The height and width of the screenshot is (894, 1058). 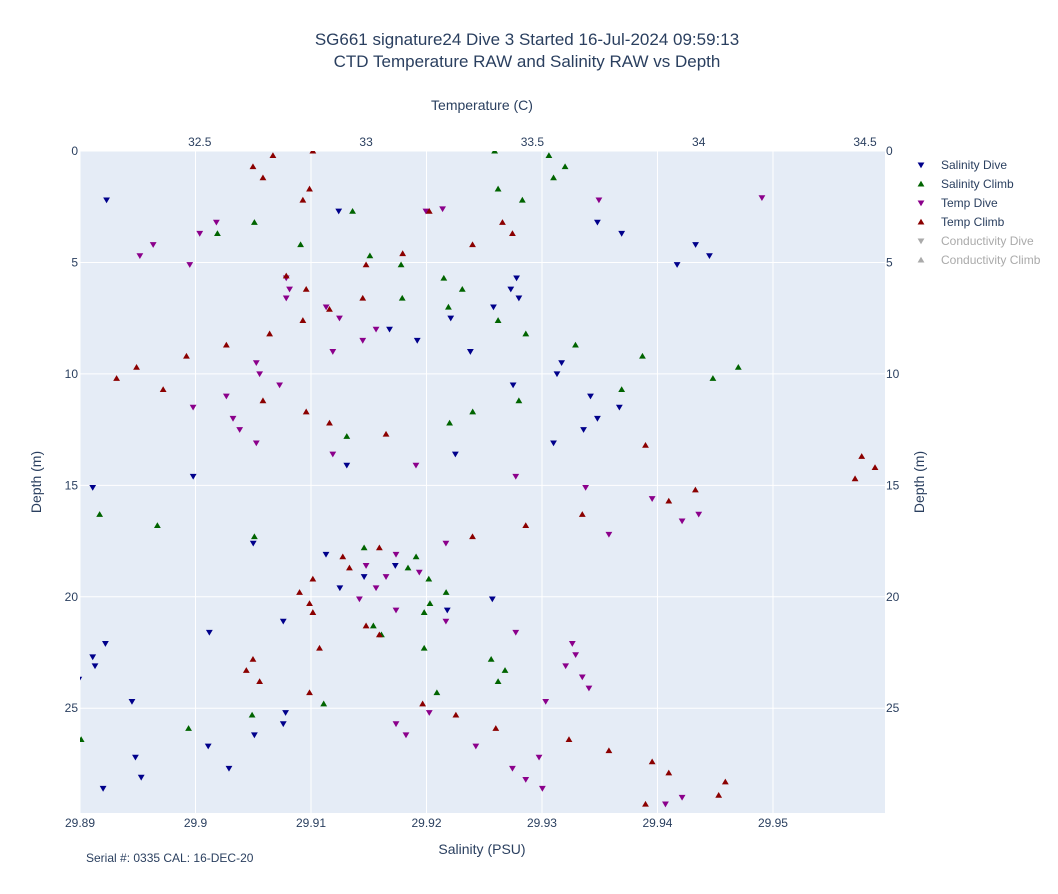 What do you see at coordinates (921, 259) in the screenshot?
I see `legend-marker` at bounding box center [921, 259].